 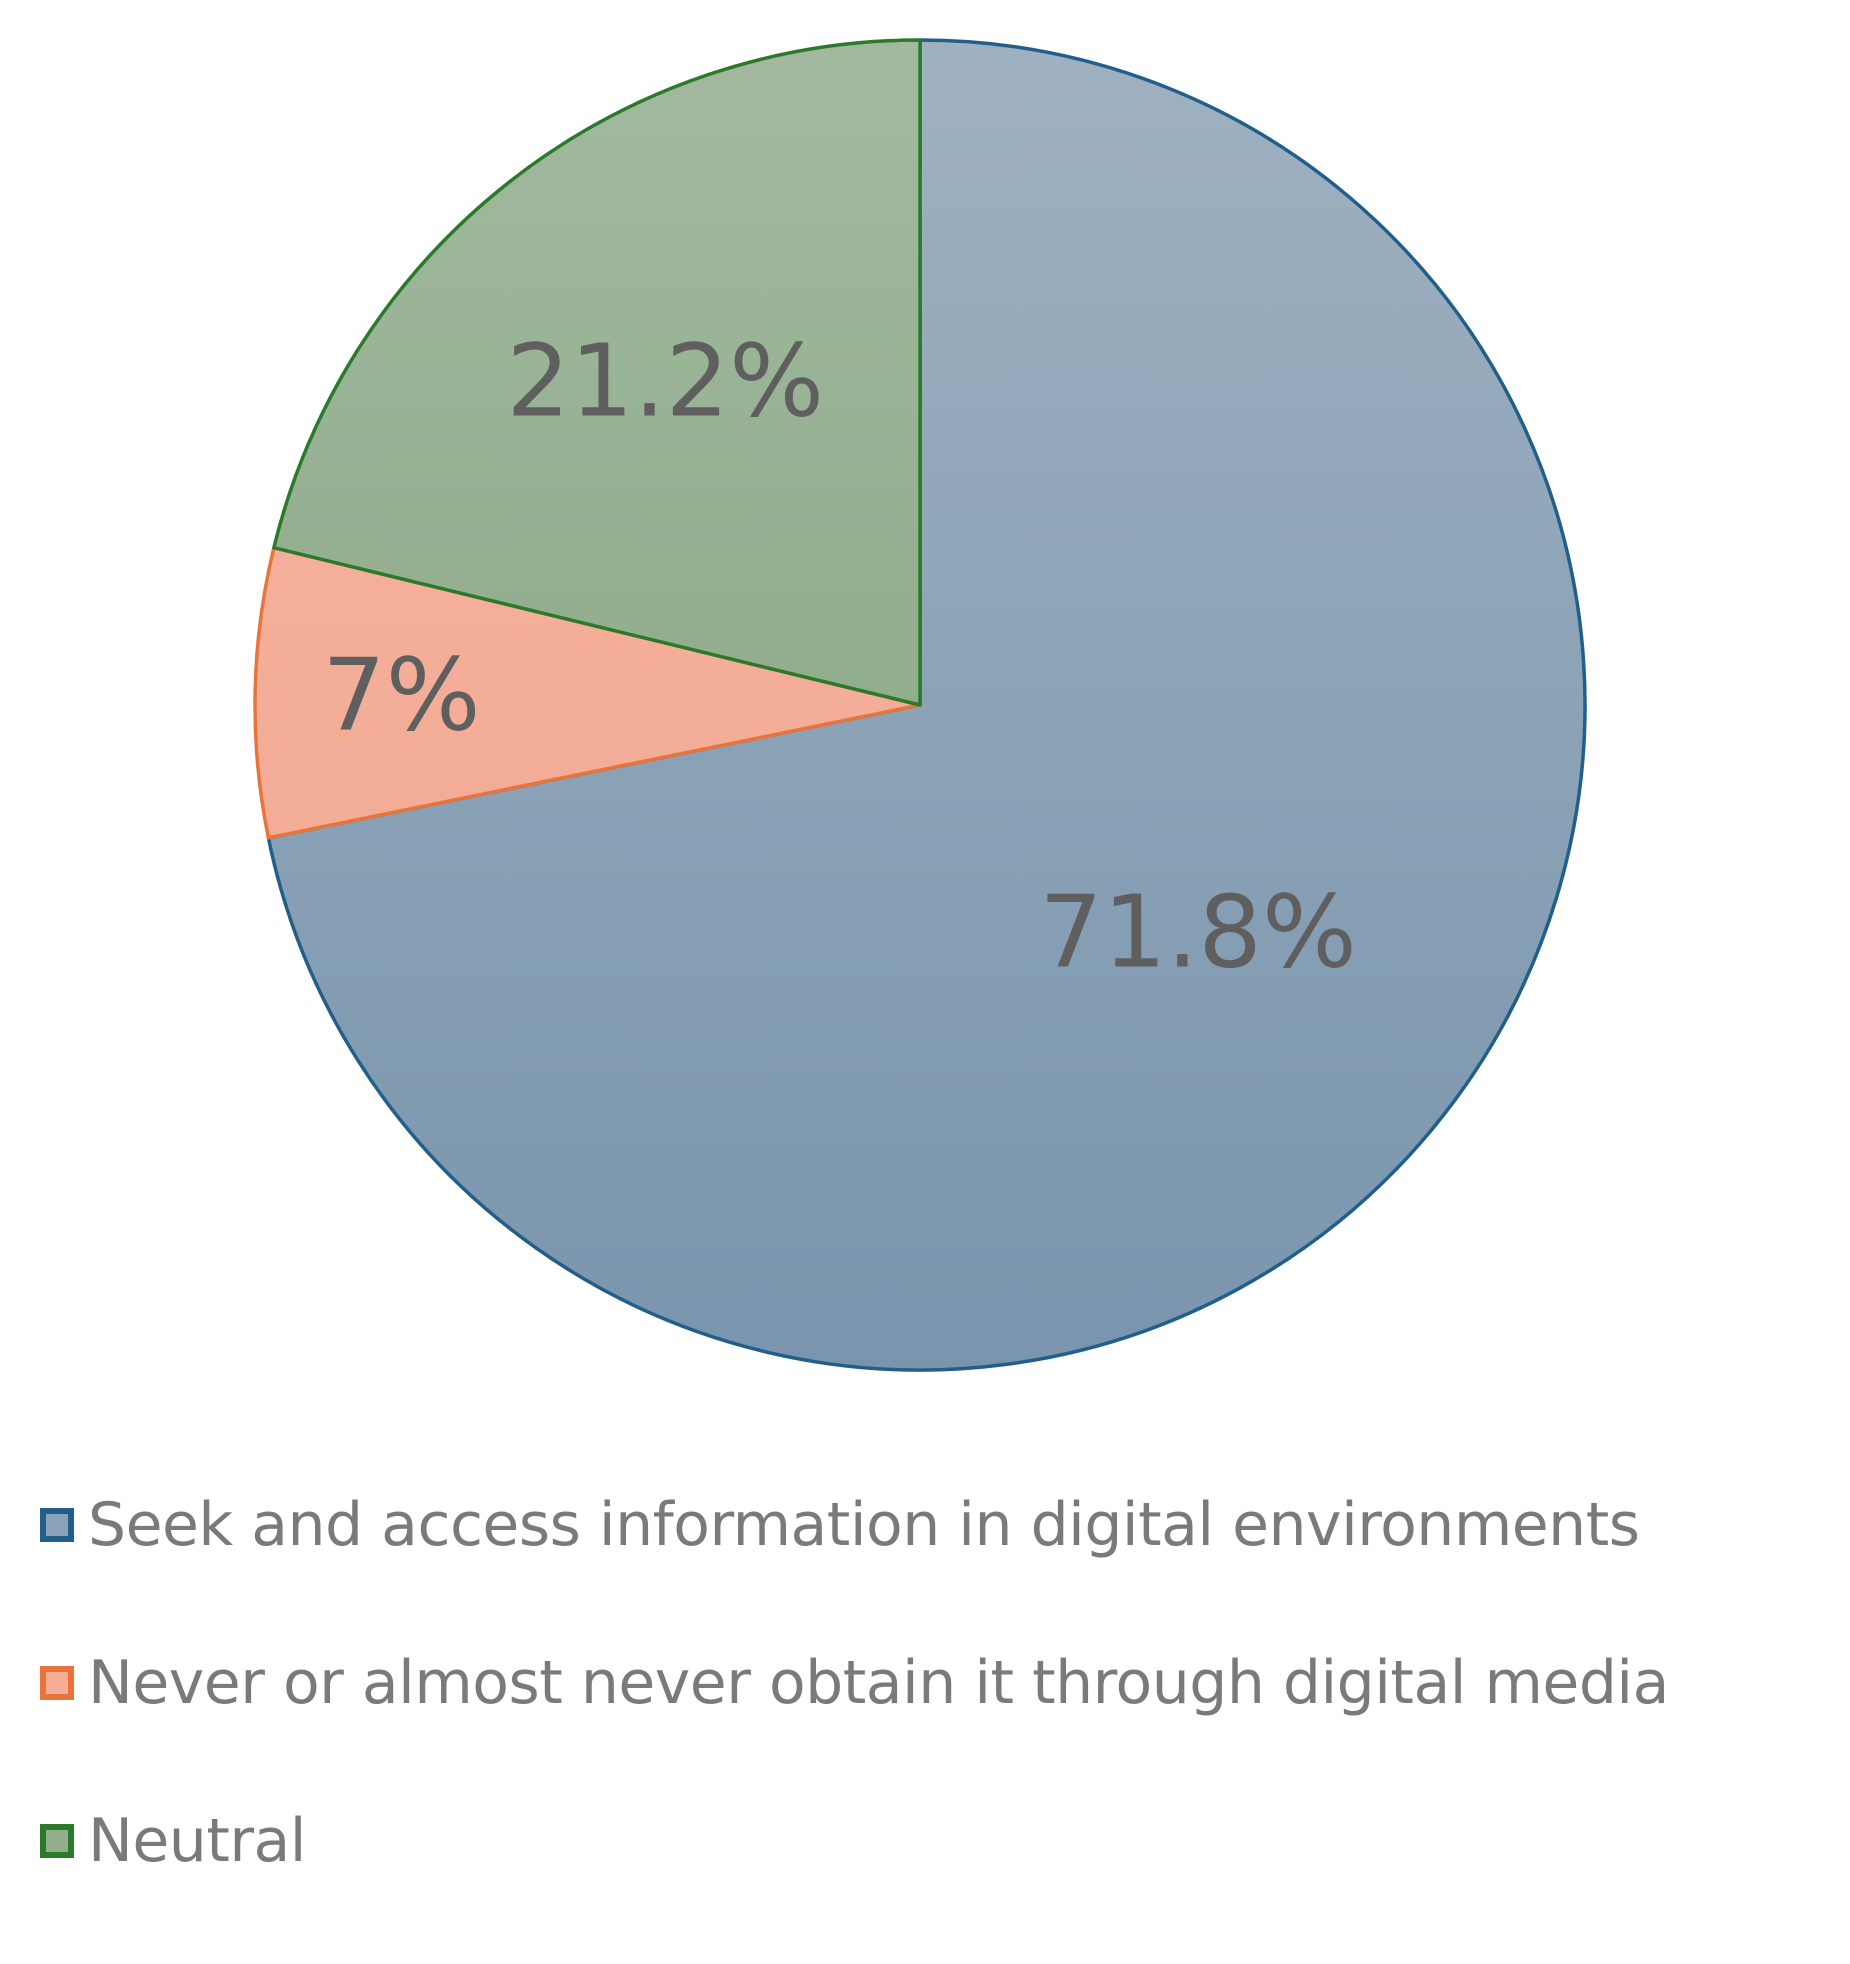 I want to click on slice-label-never: 7%, so click(x=401, y=695).